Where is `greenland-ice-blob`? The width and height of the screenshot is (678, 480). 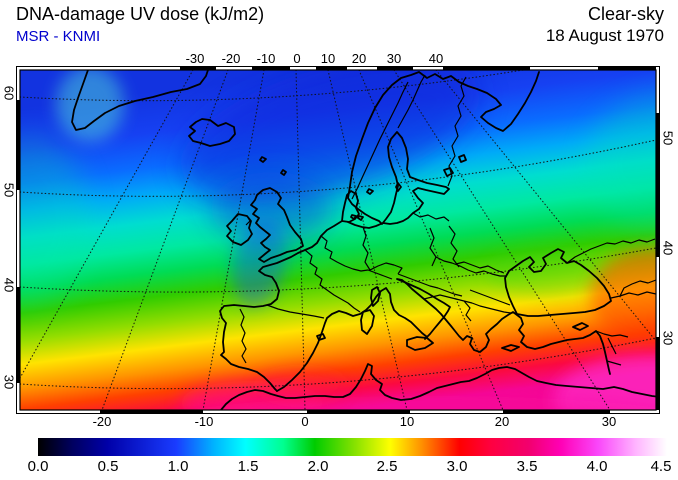 greenland-ice-blob is located at coordinates (90, 106).